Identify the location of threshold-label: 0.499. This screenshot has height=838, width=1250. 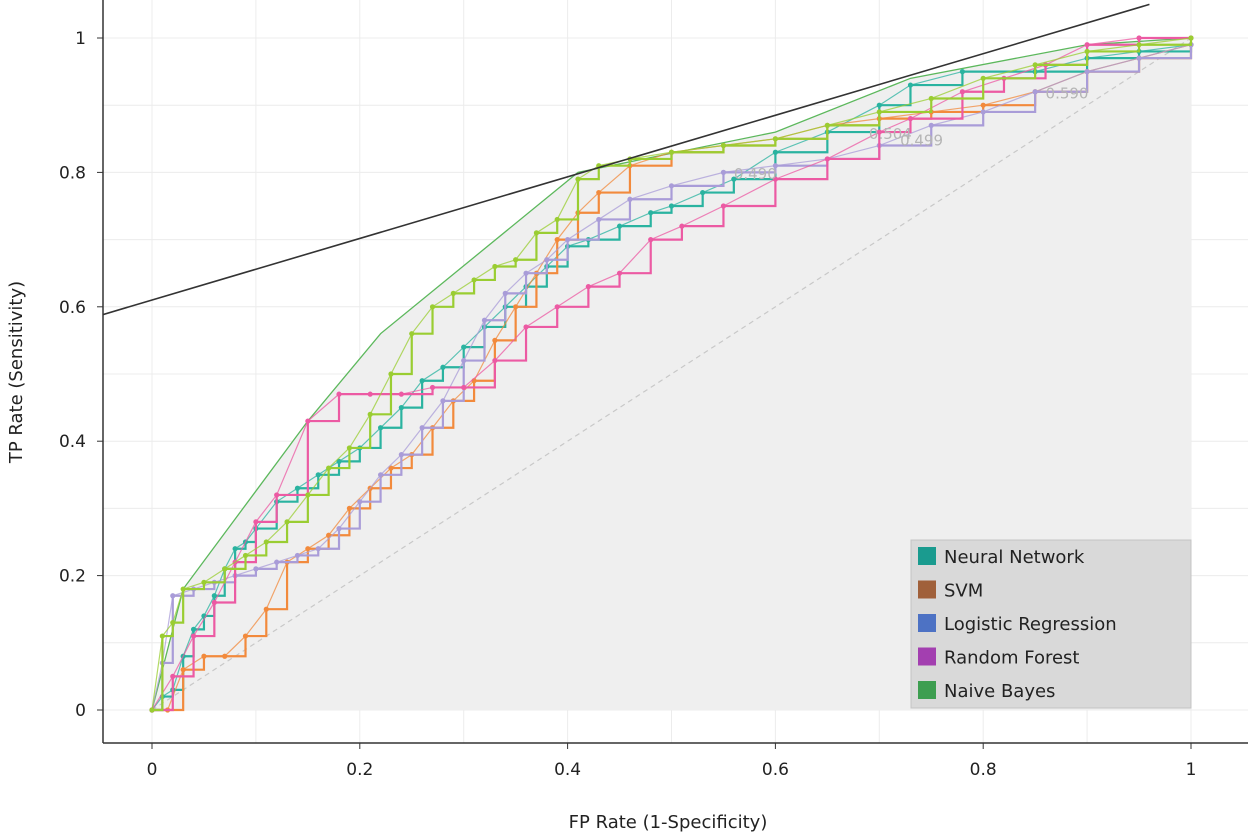
(921, 141).